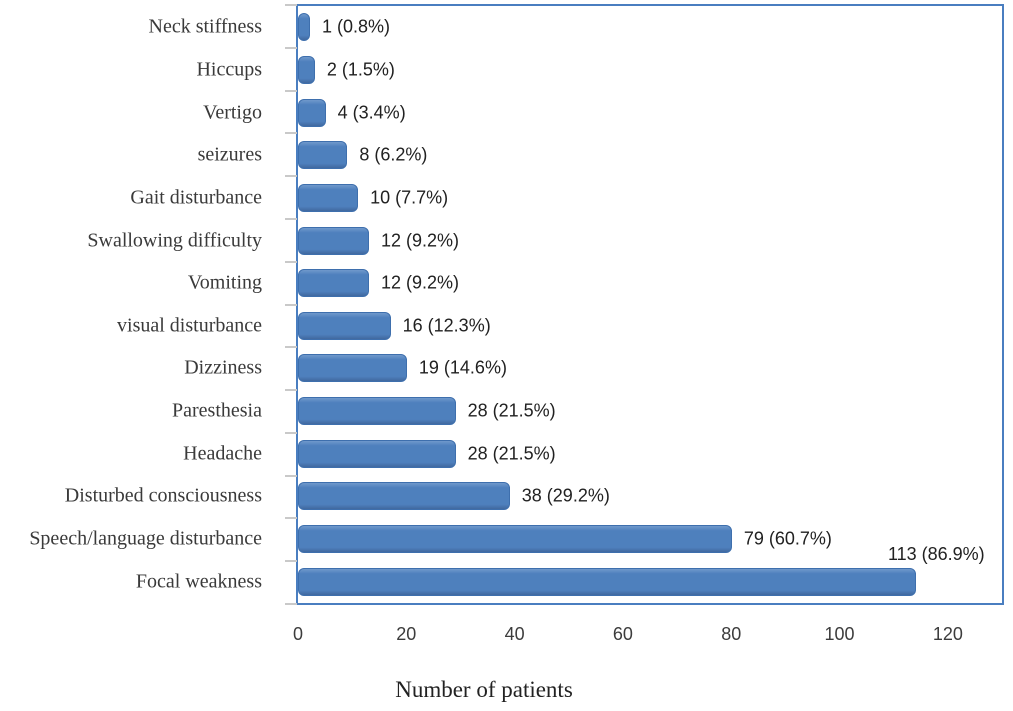  Describe the element at coordinates (229, 154) in the screenshot. I see `category-label: seizures` at that location.